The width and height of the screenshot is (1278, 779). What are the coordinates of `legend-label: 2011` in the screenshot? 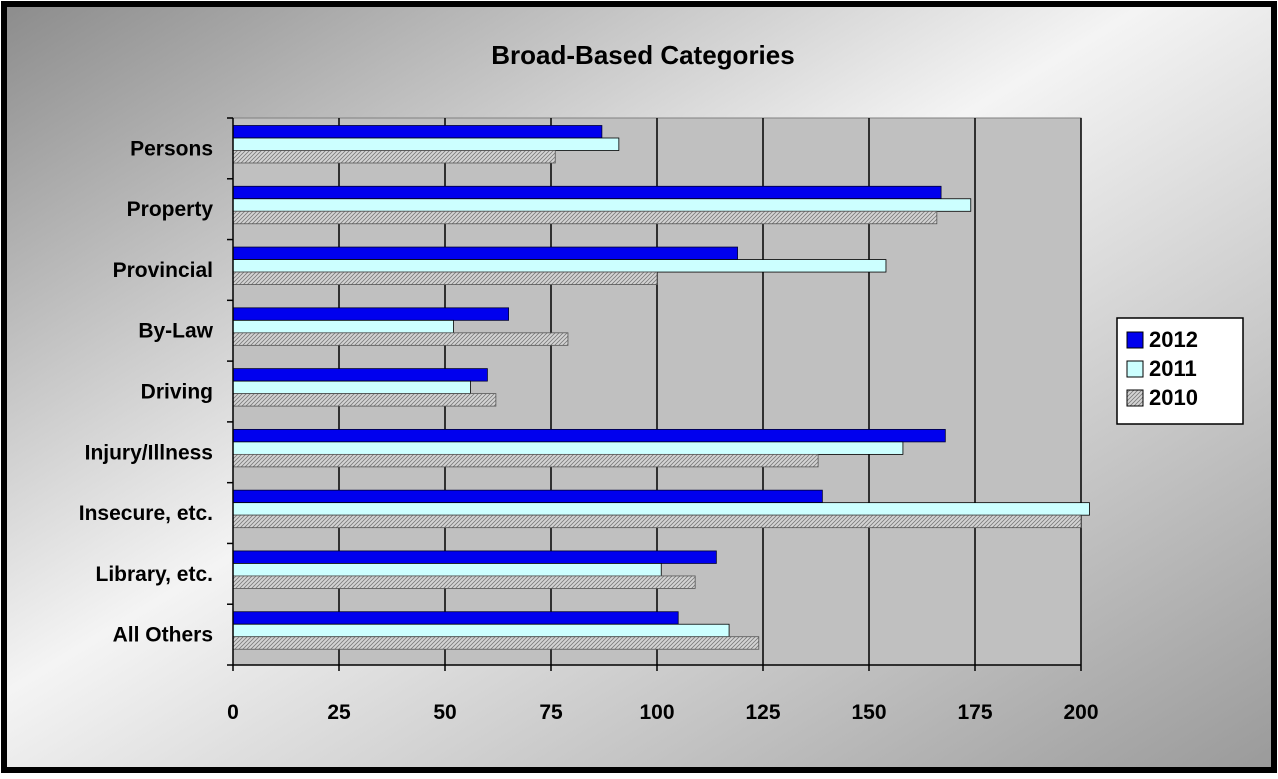 It's located at (1173, 368).